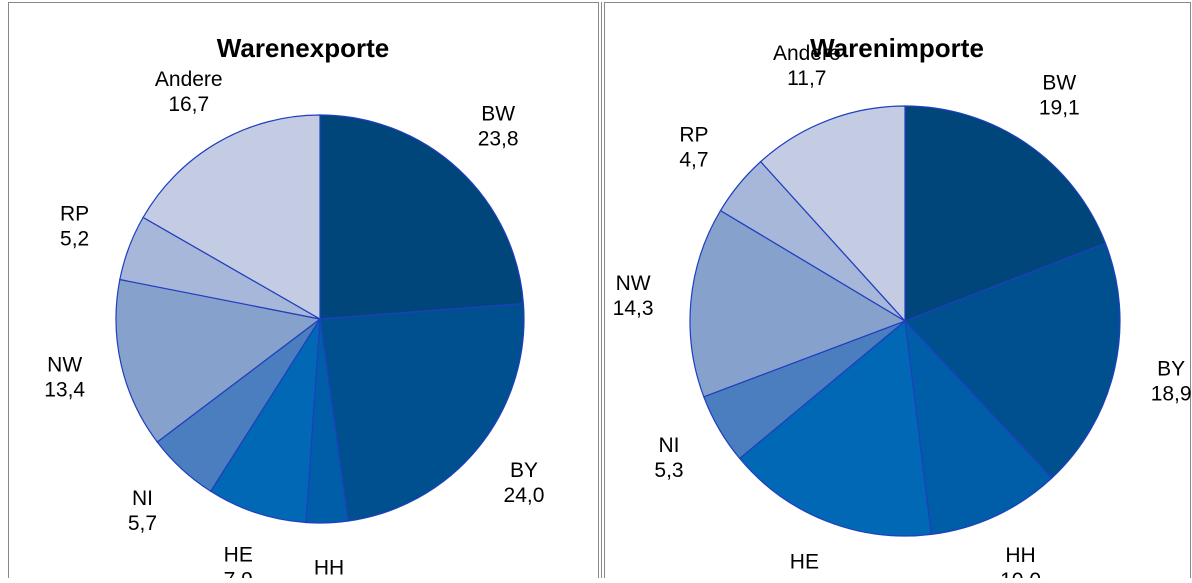  What do you see at coordinates (74, 239) in the screenshot?
I see `slice-value: 5,2` at bounding box center [74, 239].